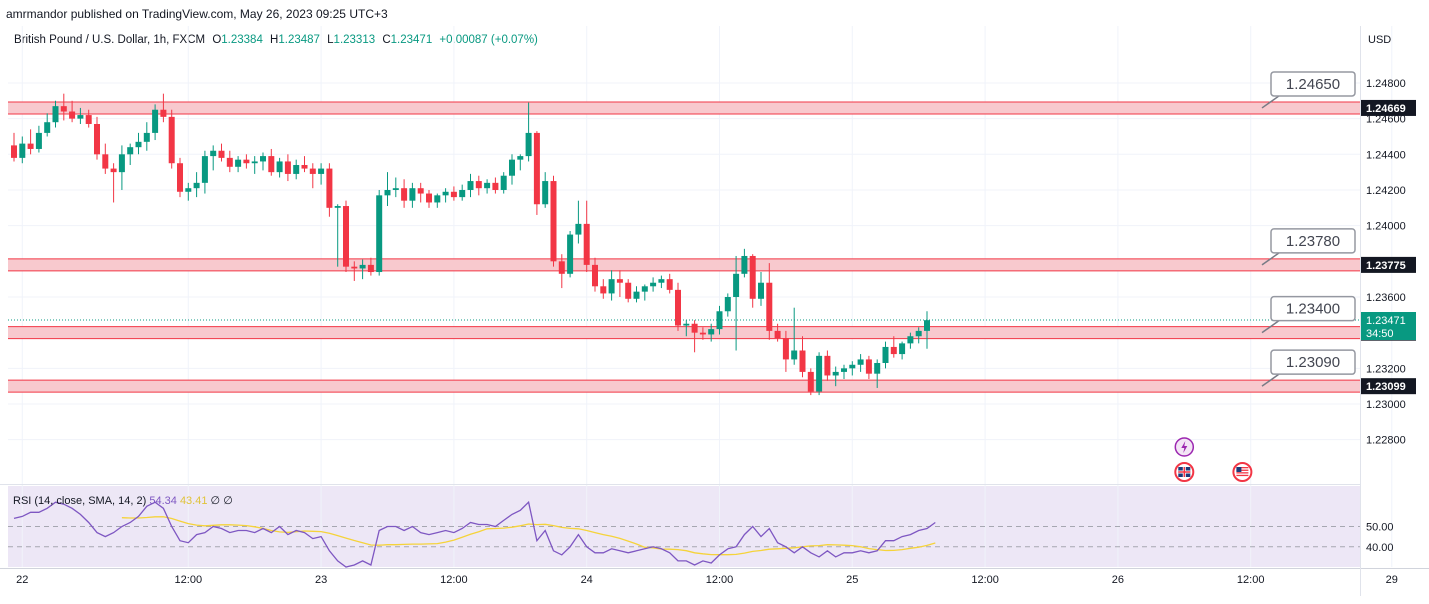 Image resolution: width=1429 pixels, height=604 pixels. I want to click on currency-label: USD, so click(1380, 40).